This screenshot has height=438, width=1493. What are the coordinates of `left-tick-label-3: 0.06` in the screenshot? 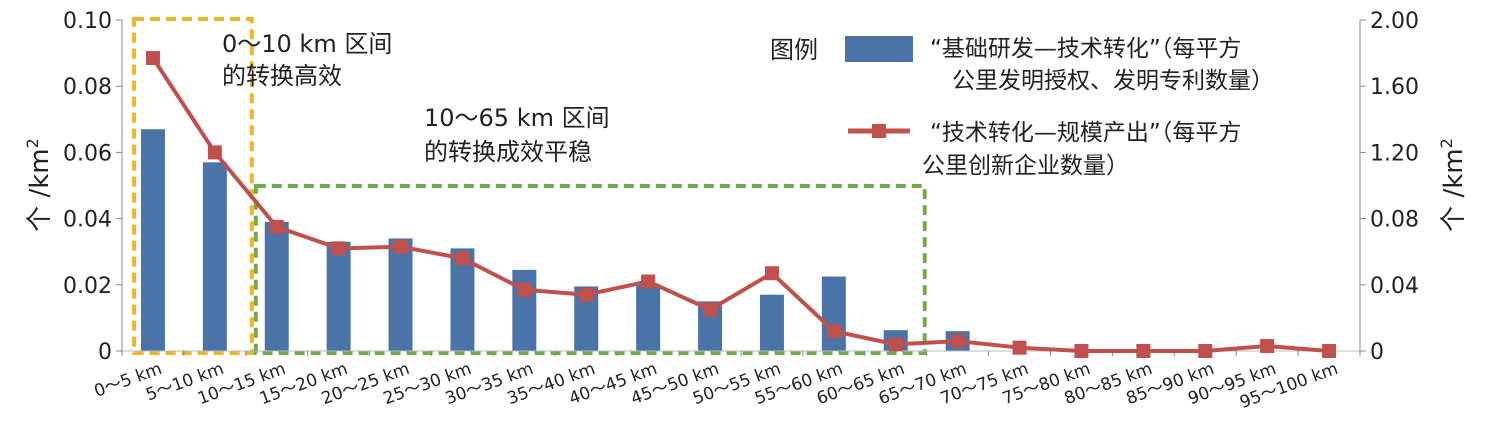 It's located at (87, 153).